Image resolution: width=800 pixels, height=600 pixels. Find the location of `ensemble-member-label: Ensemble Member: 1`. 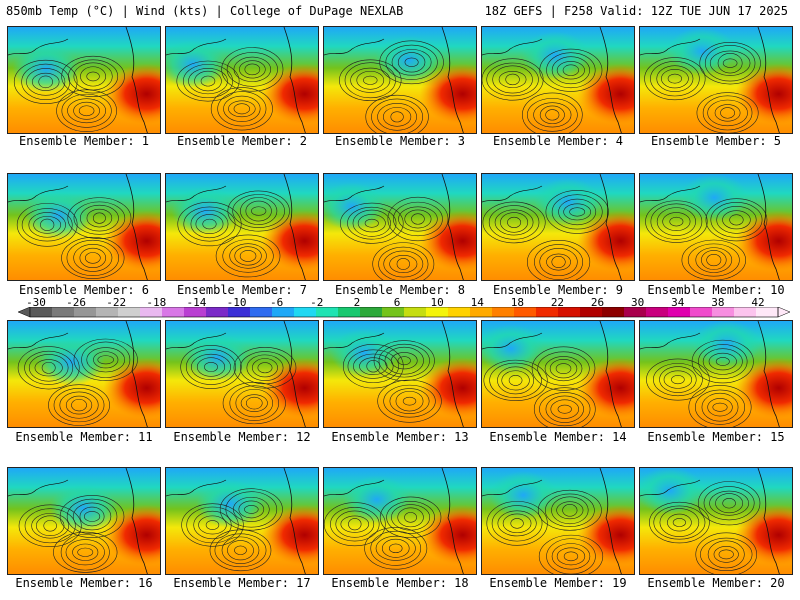

ensemble-member-label: Ensemble Member: 1 is located at coordinates (84, 141).